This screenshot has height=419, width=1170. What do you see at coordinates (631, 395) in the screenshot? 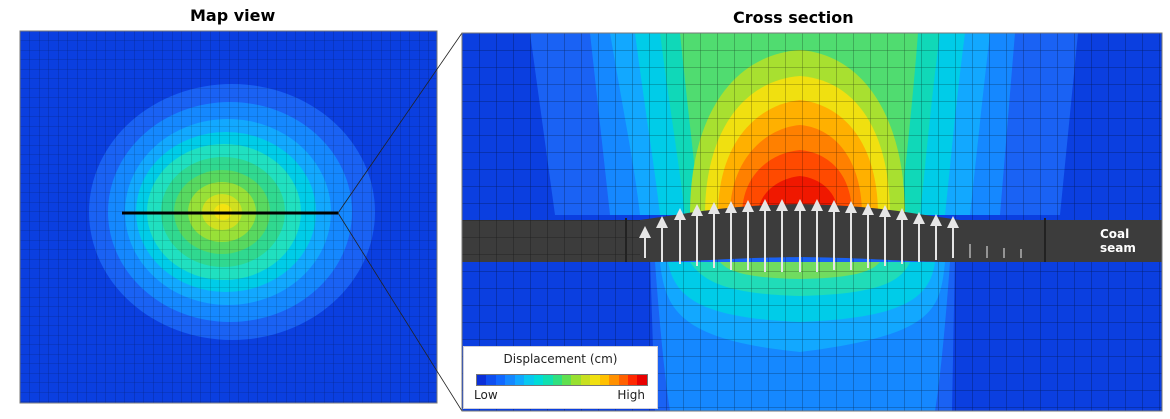
I see `legend-high-label: High` at bounding box center [631, 395].